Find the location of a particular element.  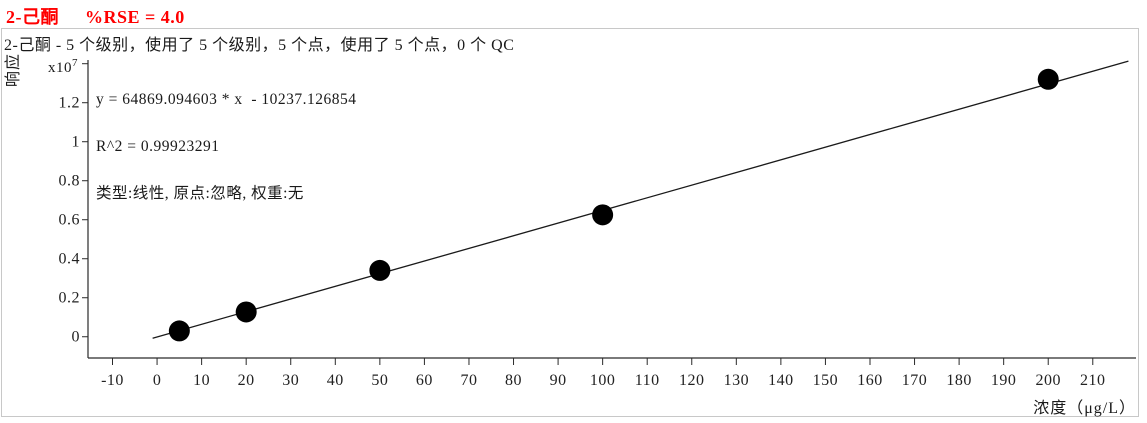

y-tick-label: 1.2 is located at coordinates (70, 103).